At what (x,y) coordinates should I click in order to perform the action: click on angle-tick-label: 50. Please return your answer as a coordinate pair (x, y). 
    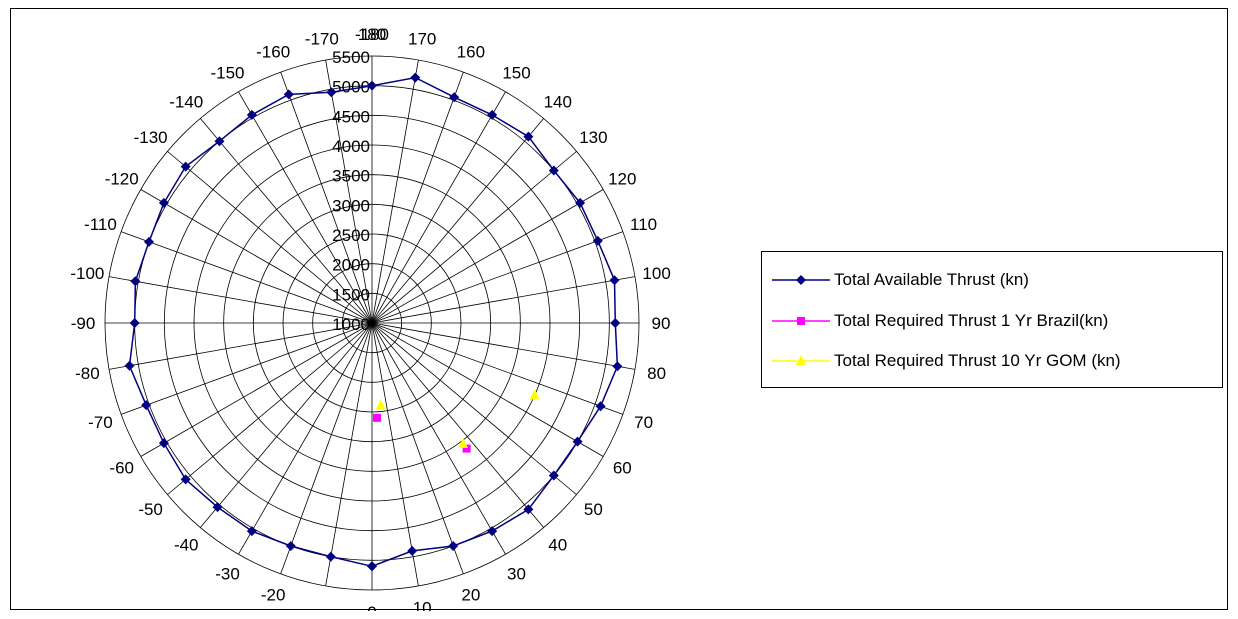
    Looking at the image, I should click on (593, 509).